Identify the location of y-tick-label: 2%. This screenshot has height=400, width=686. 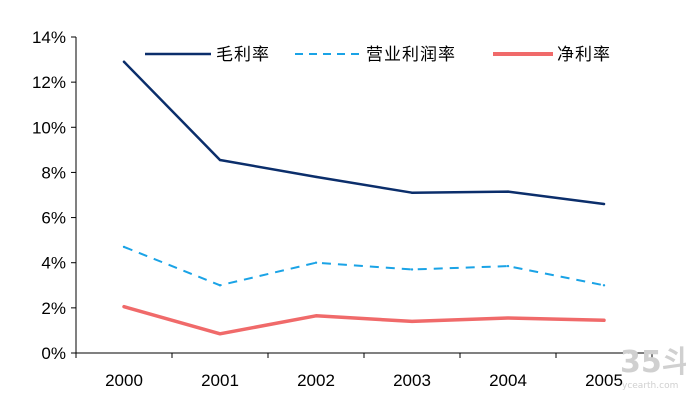
(53, 308).